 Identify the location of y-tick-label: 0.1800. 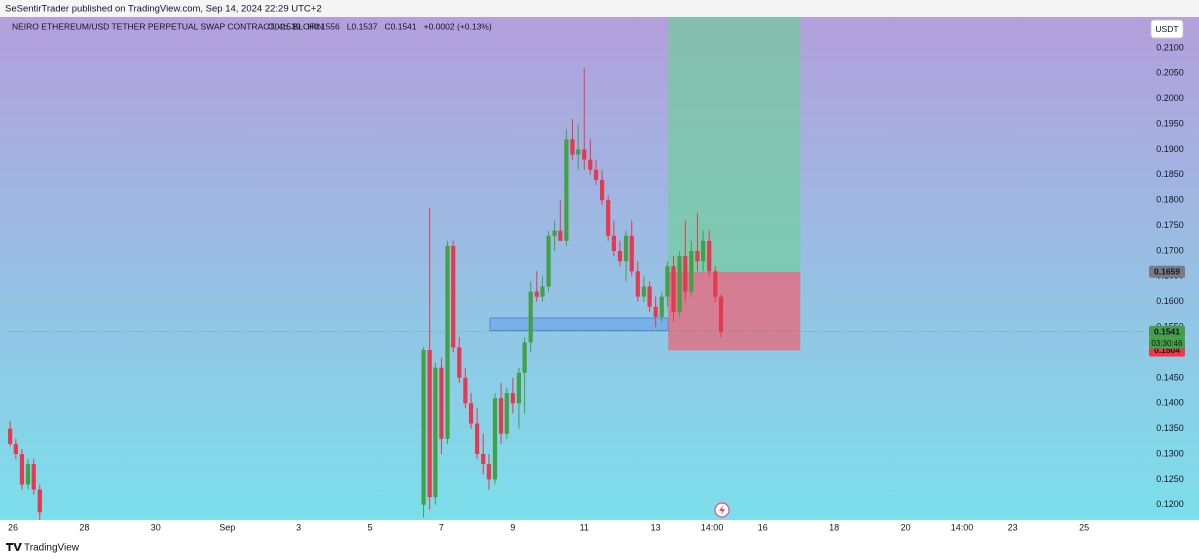
(1170, 200).